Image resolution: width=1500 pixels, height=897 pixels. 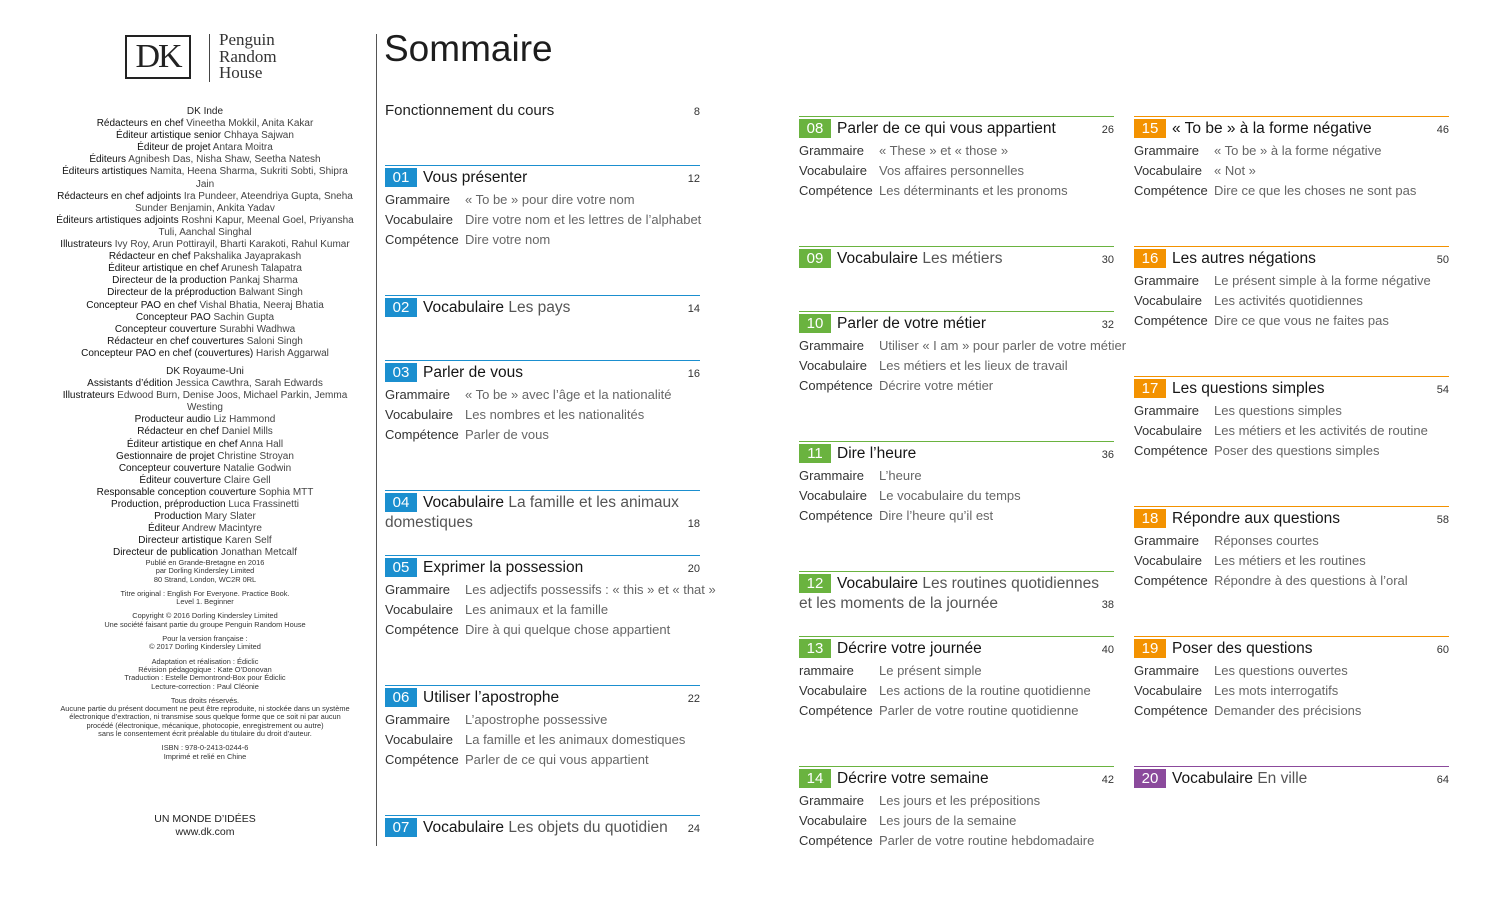 I want to click on unit-subtitle: En ville, so click(x=1282, y=778).